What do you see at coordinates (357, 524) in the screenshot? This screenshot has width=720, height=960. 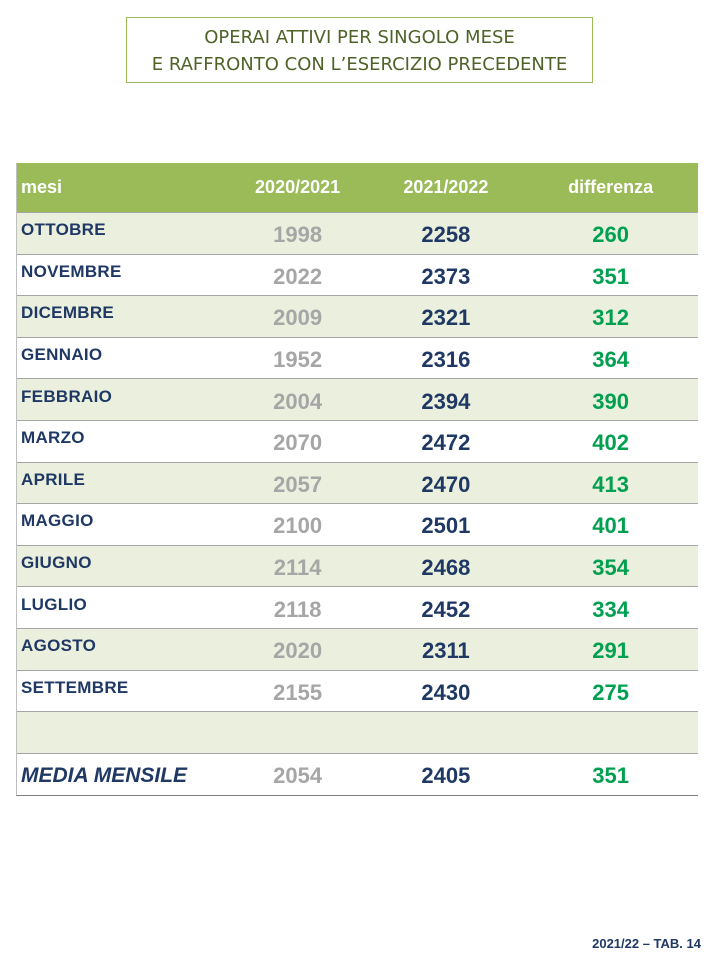 I see `table-row: MAGGIO 2100 2501 401` at bounding box center [357, 524].